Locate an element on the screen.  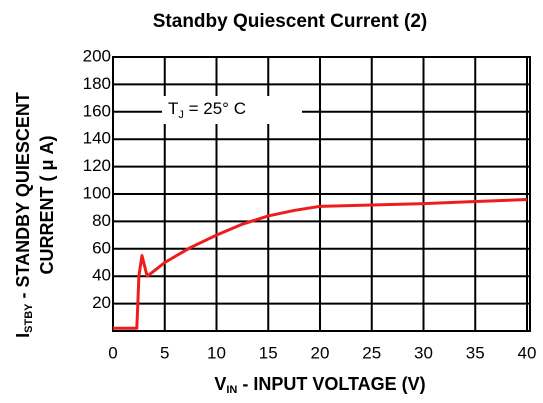
x-axis-label: VIN - INPUT VOLTAGE (V) is located at coordinates (319, 385).